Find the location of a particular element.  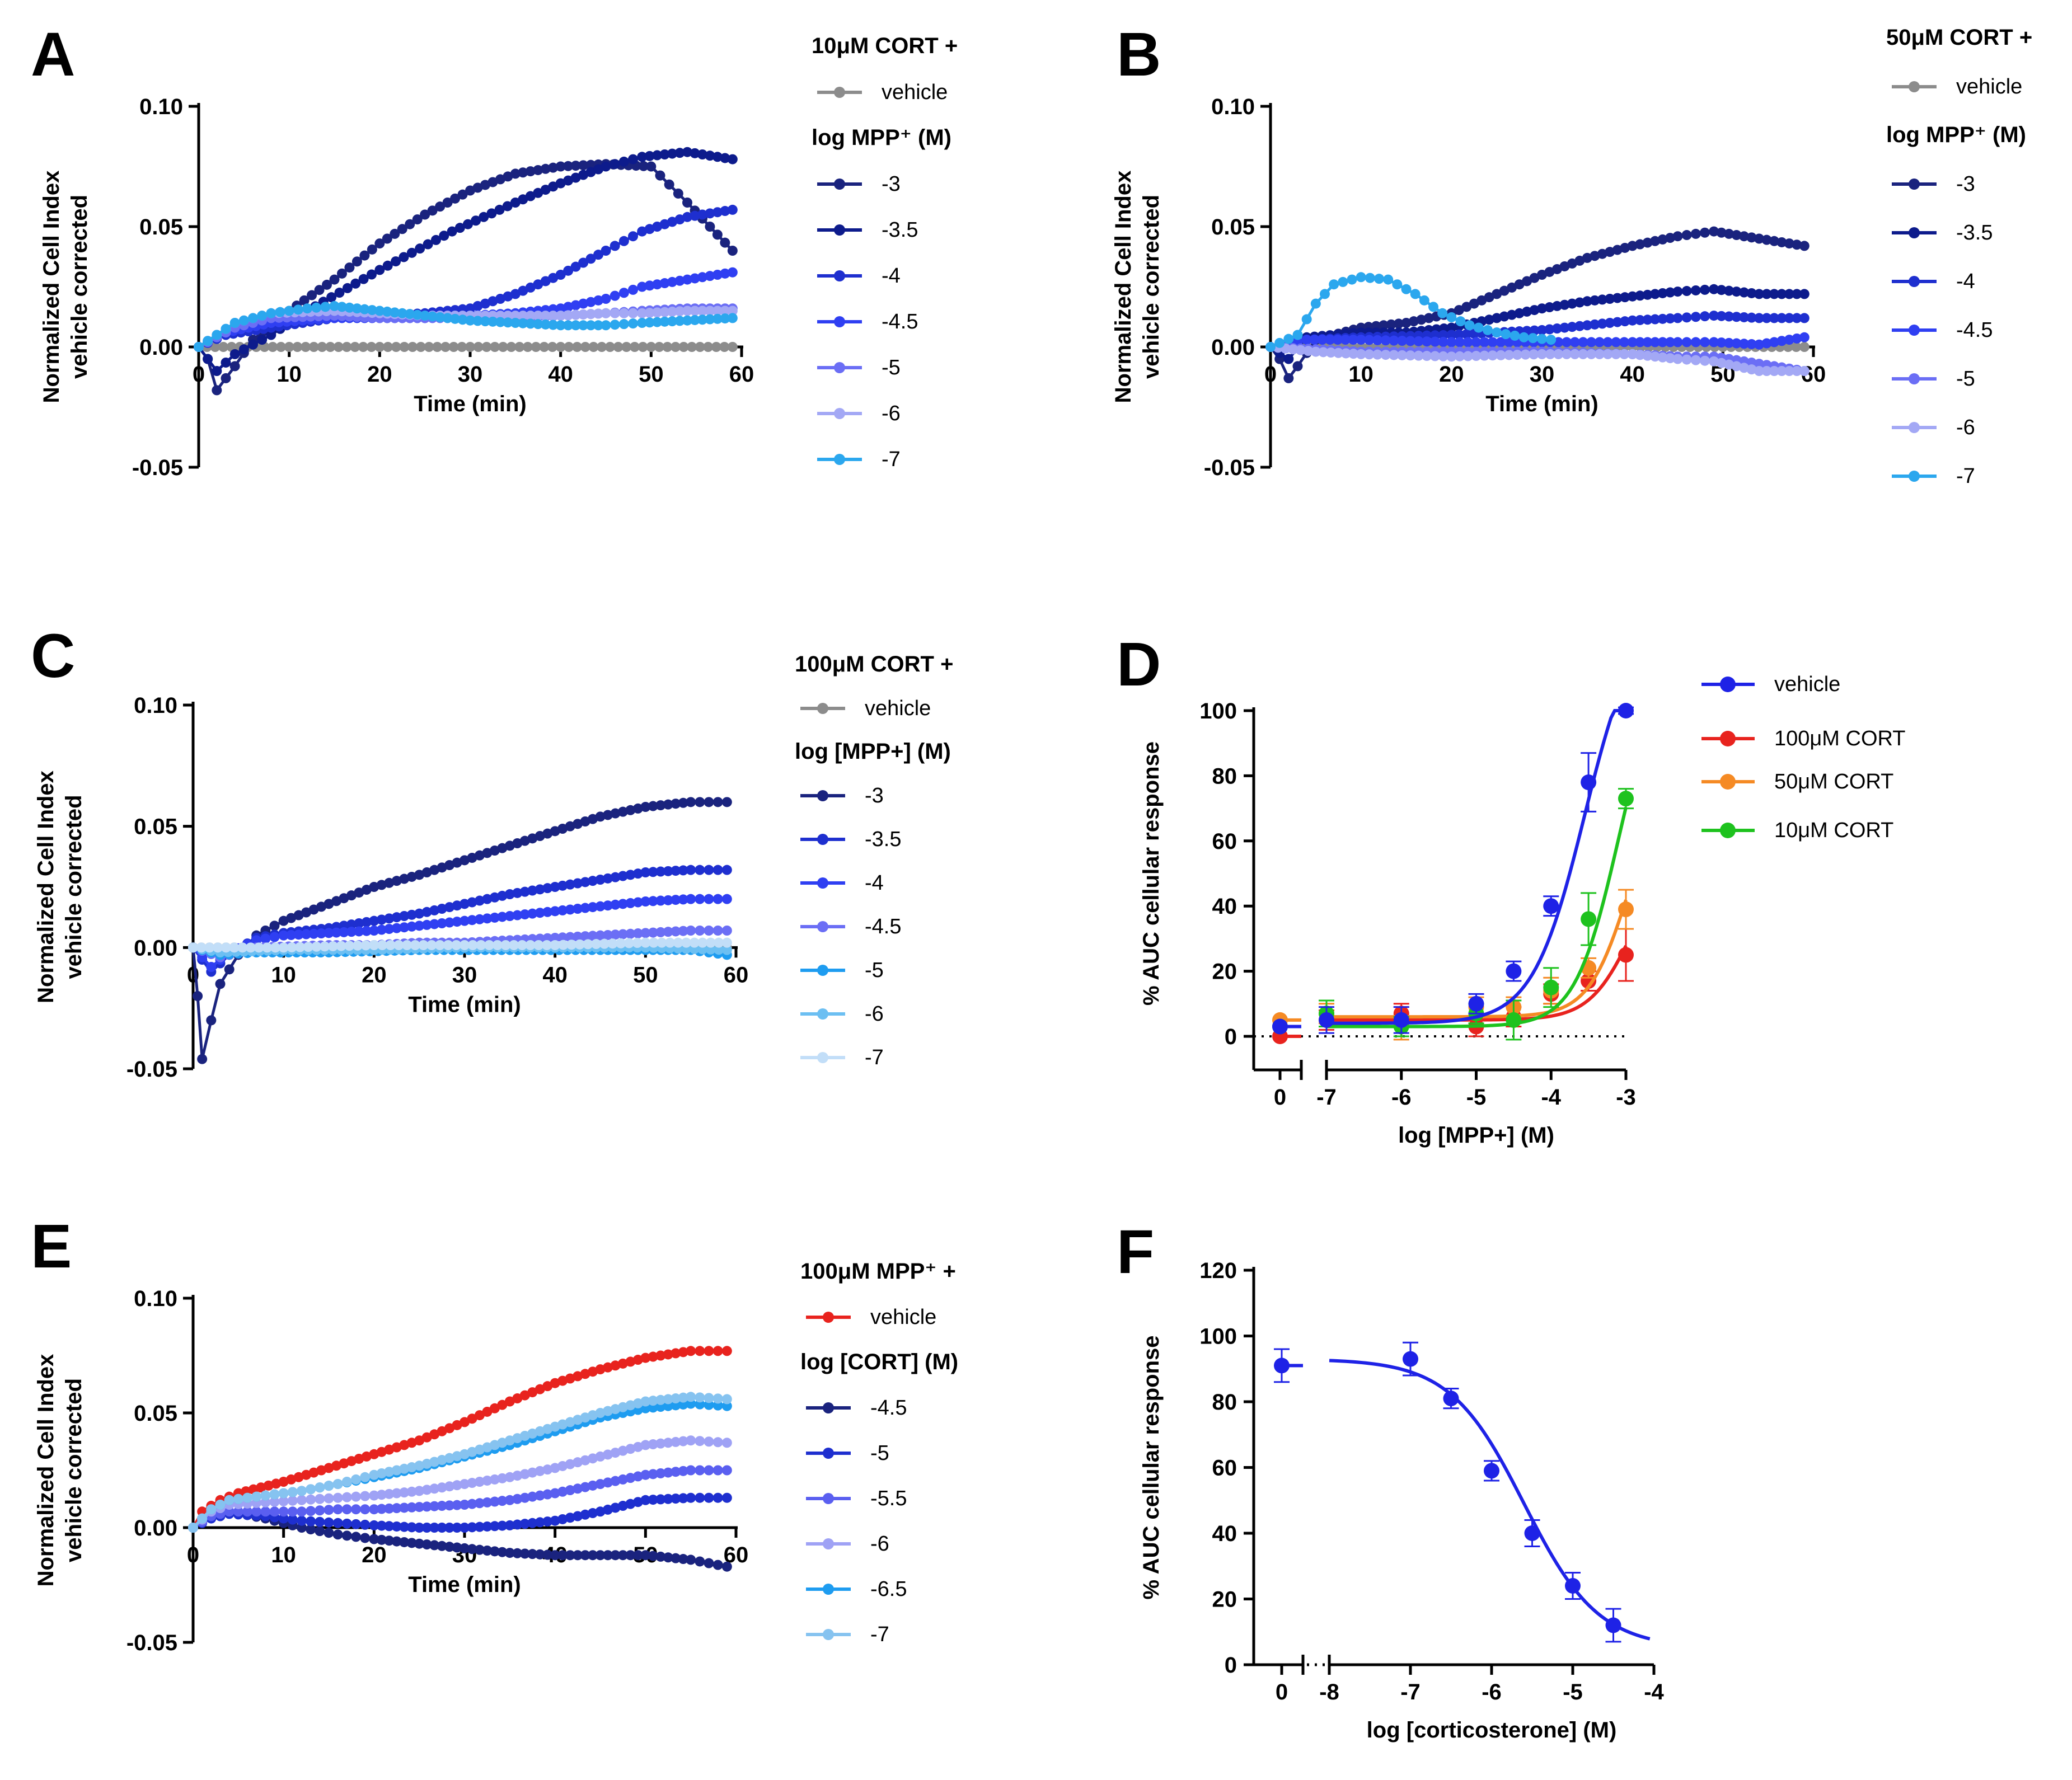

y-tick-label: -0.05 is located at coordinates (1229, 467).